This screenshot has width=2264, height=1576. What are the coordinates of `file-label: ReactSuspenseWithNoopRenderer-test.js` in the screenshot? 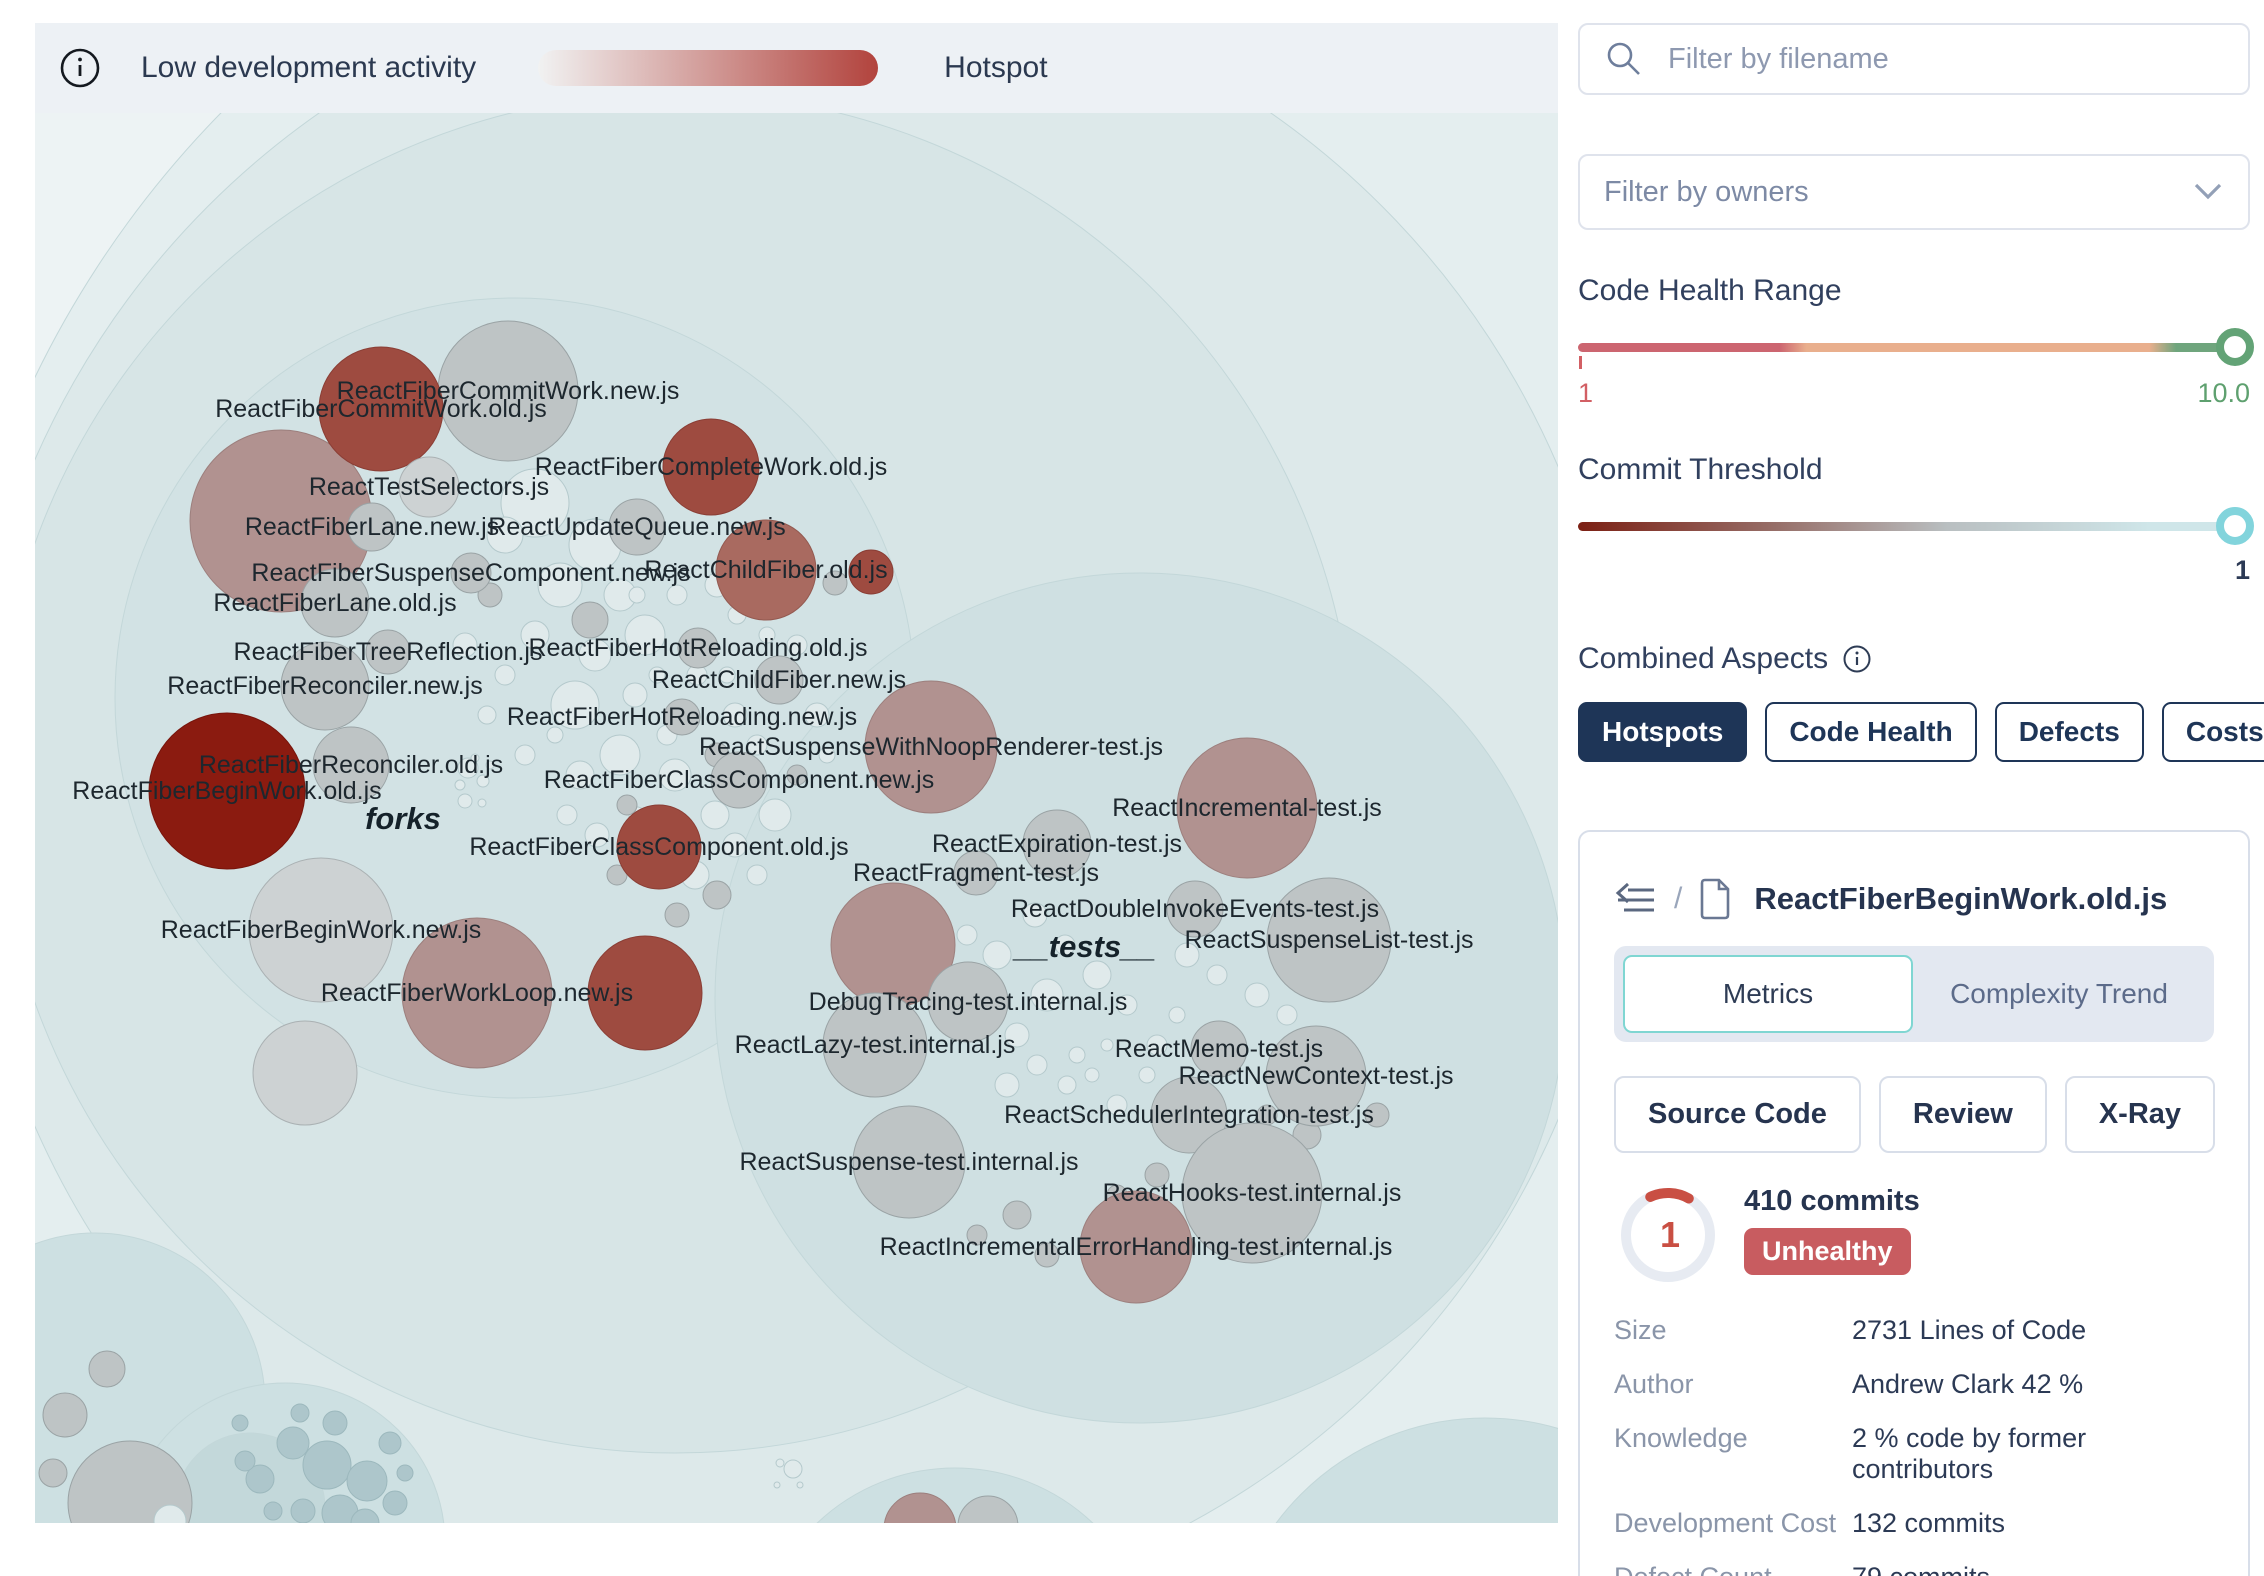 It's located at (931, 747).